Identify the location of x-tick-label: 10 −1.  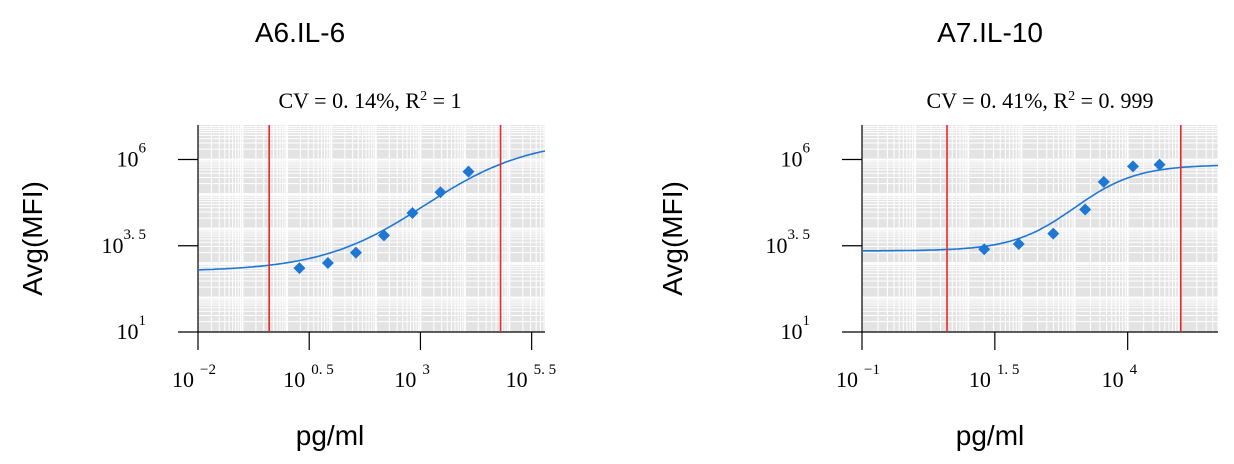
(858, 377).